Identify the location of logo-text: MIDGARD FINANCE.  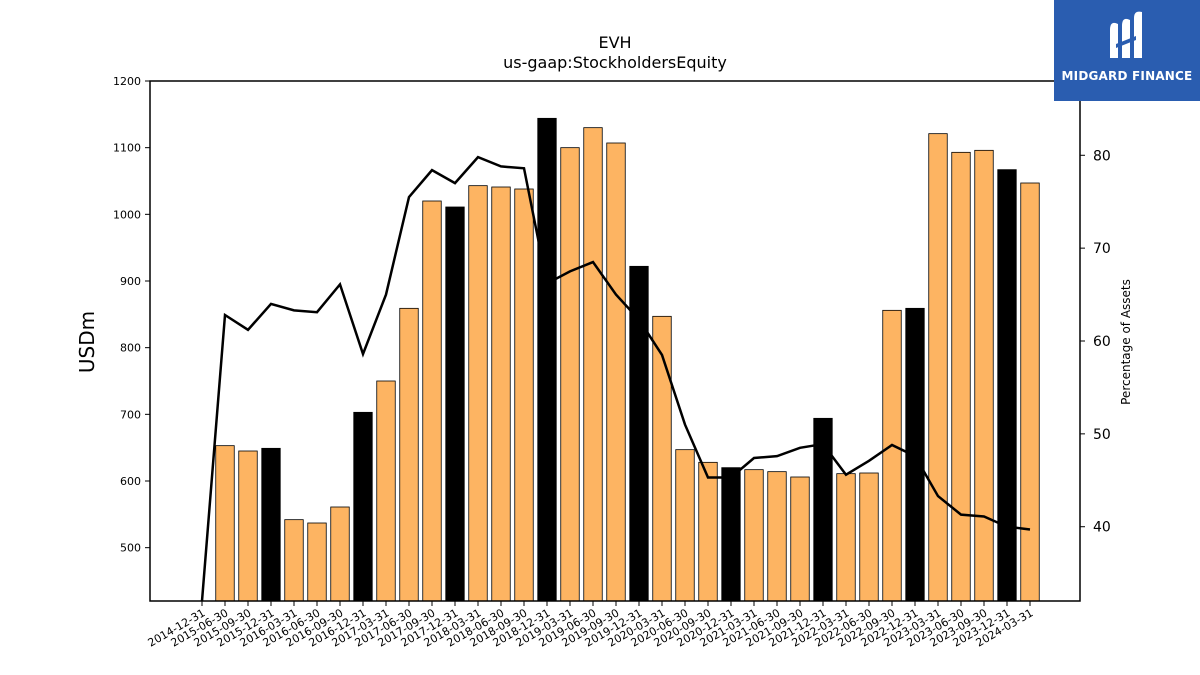
(1127, 76).